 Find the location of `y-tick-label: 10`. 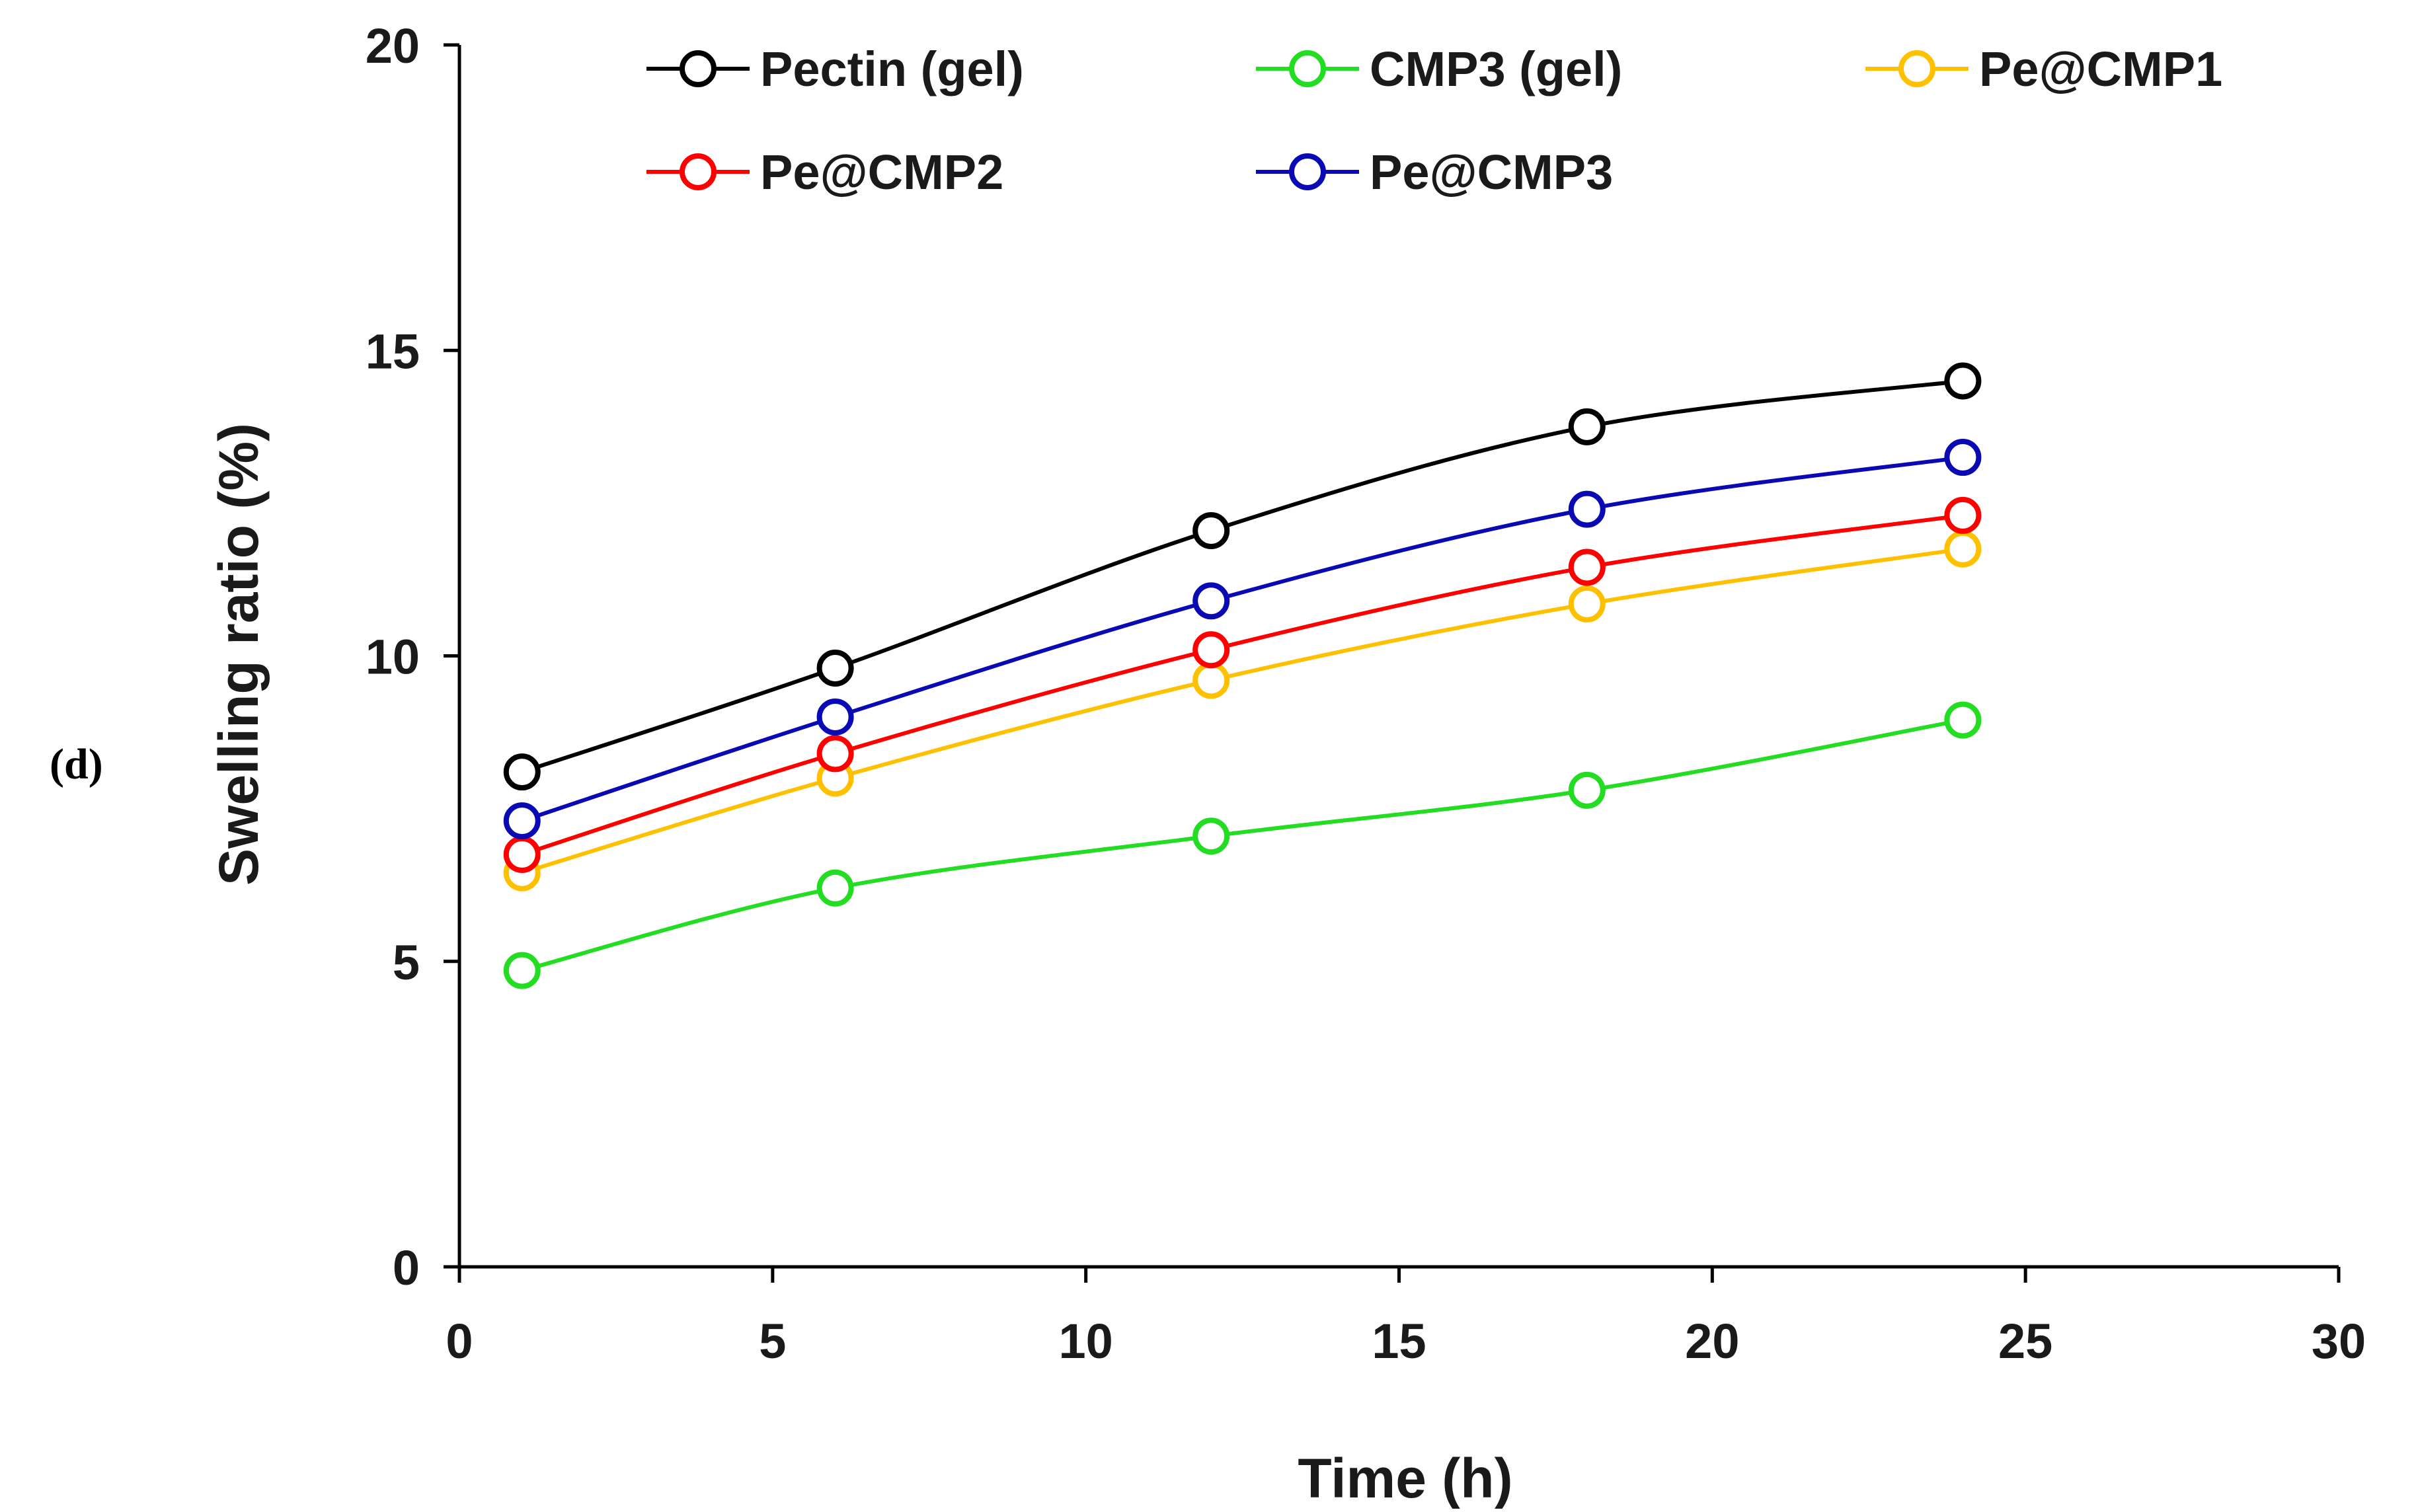

y-tick-label: 10 is located at coordinates (393, 657).